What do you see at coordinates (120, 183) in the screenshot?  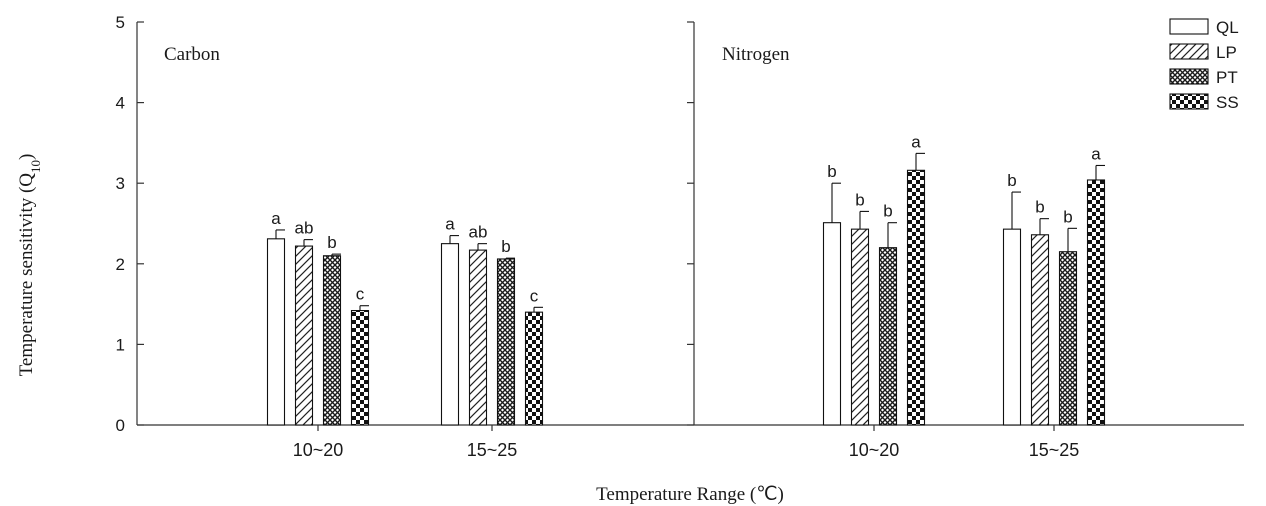 I see `y-tick-label: 3` at bounding box center [120, 183].